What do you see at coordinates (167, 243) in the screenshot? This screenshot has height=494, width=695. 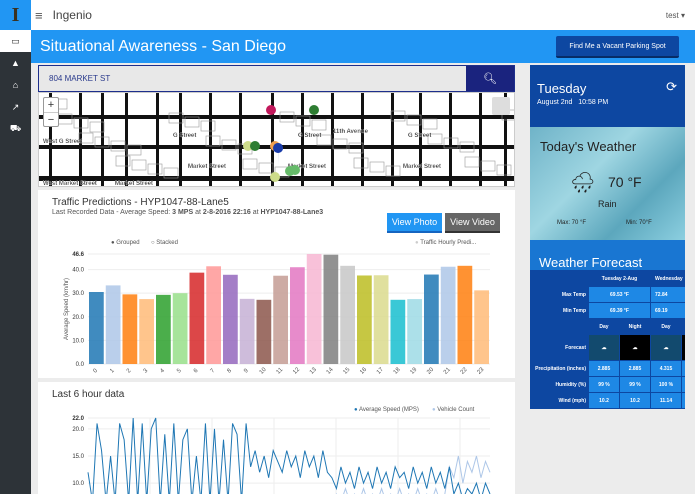 I see `stacked-label: Stacked` at bounding box center [167, 243].